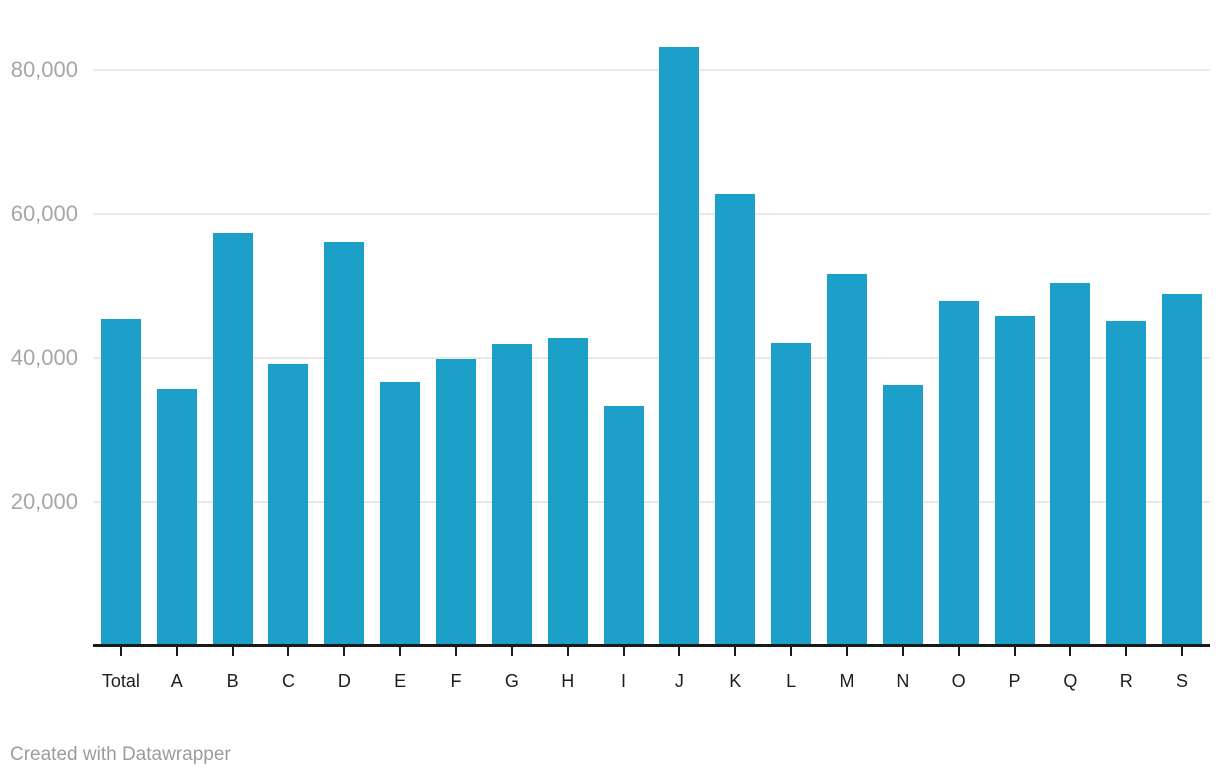  I want to click on bar-s, so click(1182, 469).